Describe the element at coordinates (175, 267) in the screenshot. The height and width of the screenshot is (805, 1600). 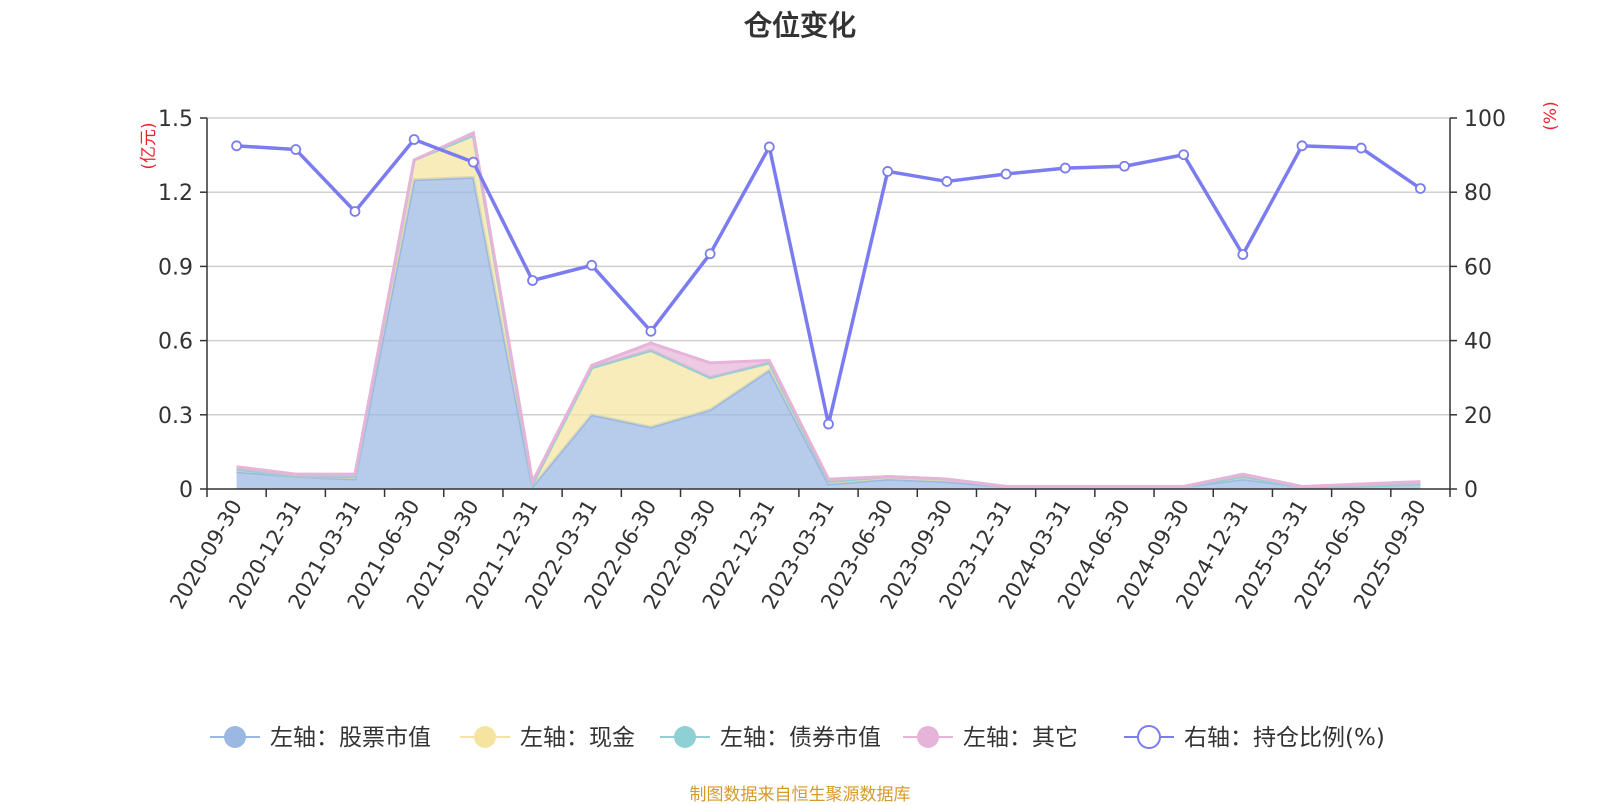
I see `left-tick-label: 0.9` at that location.